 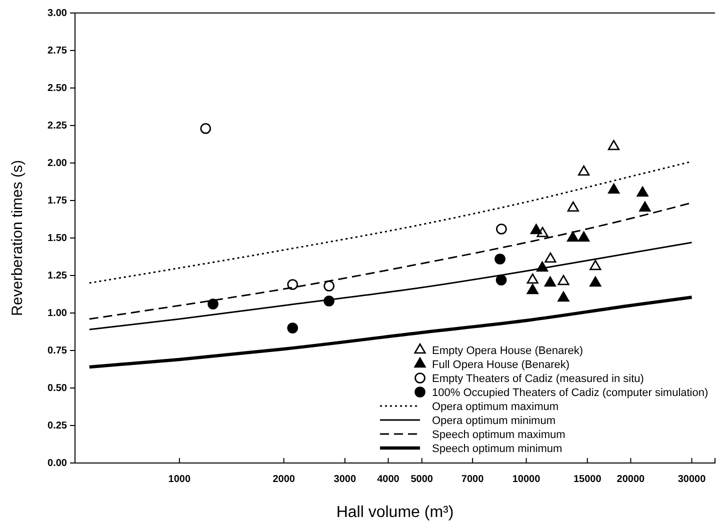 I want to click on y-tick-label: 2.00, so click(x=58, y=164).